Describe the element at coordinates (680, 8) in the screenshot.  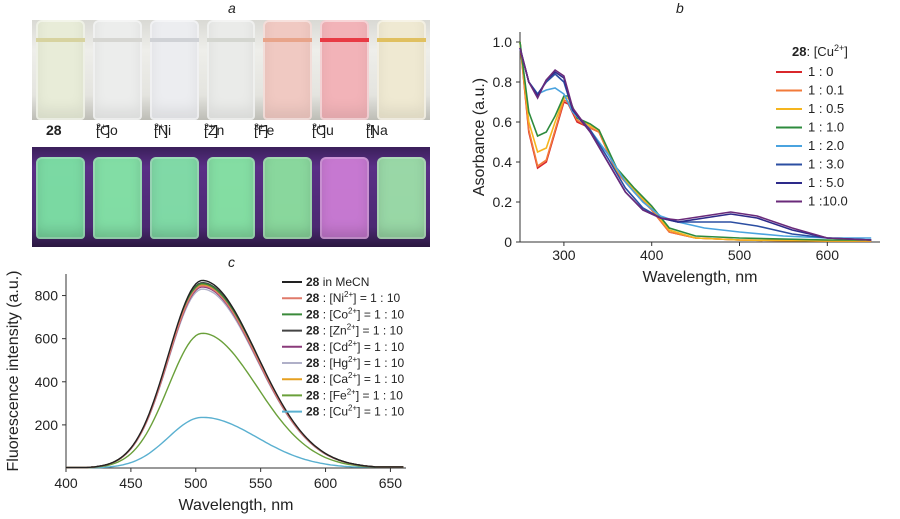
I see `panel-b-letter: b` at that location.